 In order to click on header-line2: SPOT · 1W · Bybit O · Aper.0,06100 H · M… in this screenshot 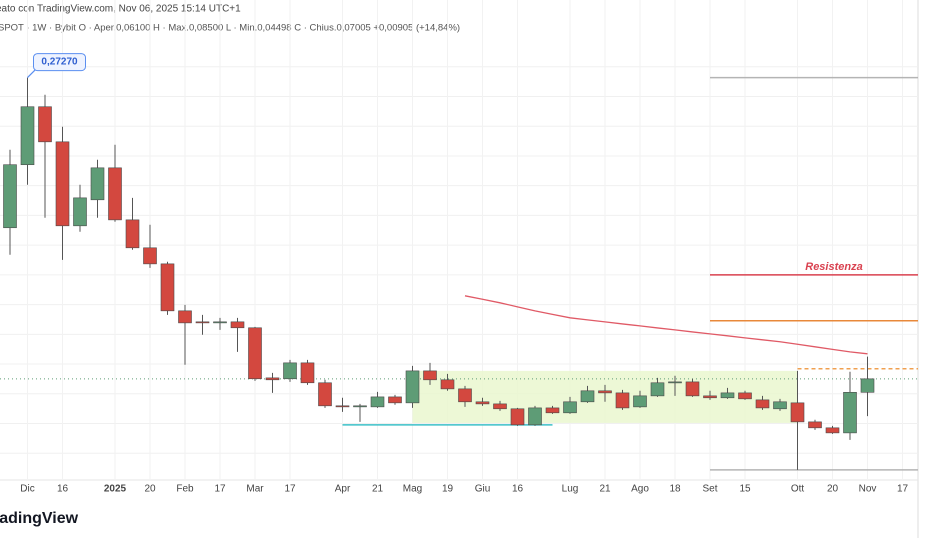, I will do `click(230, 28)`.